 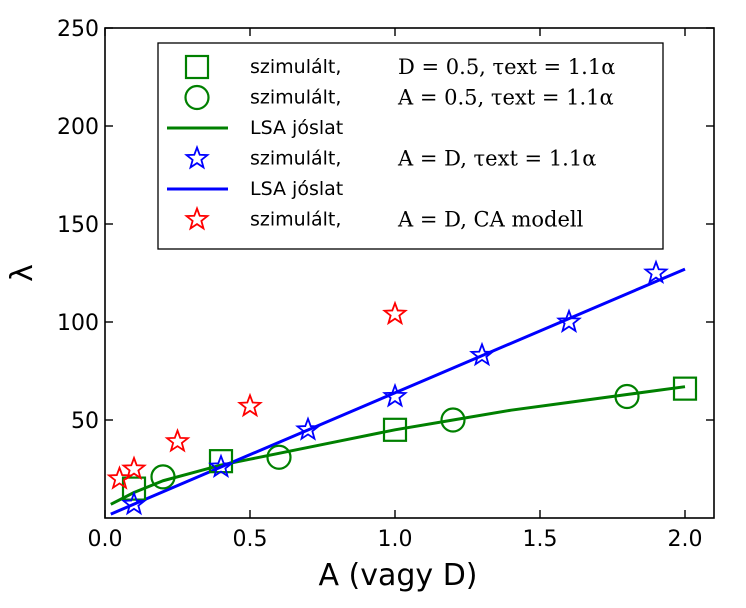 What do you see at coordinates (397, 575) in the screenshot?
I see `x-axis-label: A (vagy D)` at bounding box center [397, 575].